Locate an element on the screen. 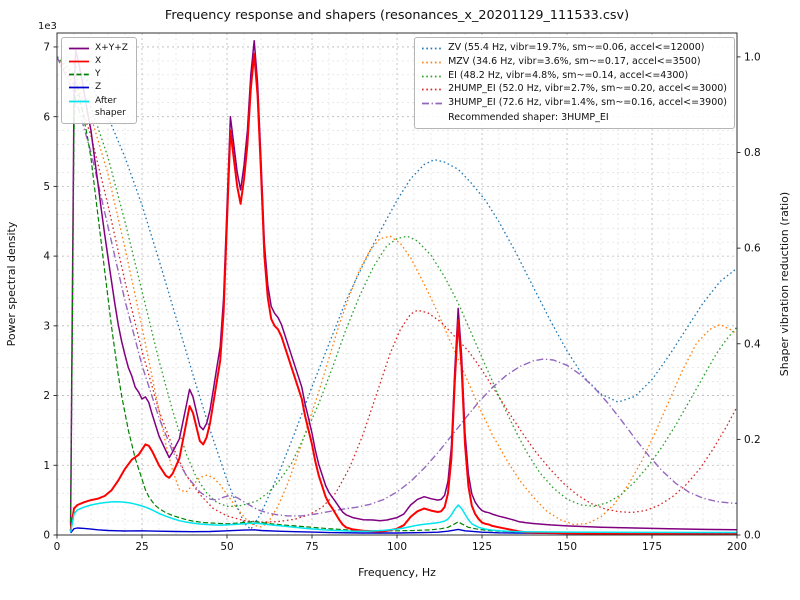 This screenshot has height=600, width=800. x-tick-label: 175 is located at coordinates (652, 547).